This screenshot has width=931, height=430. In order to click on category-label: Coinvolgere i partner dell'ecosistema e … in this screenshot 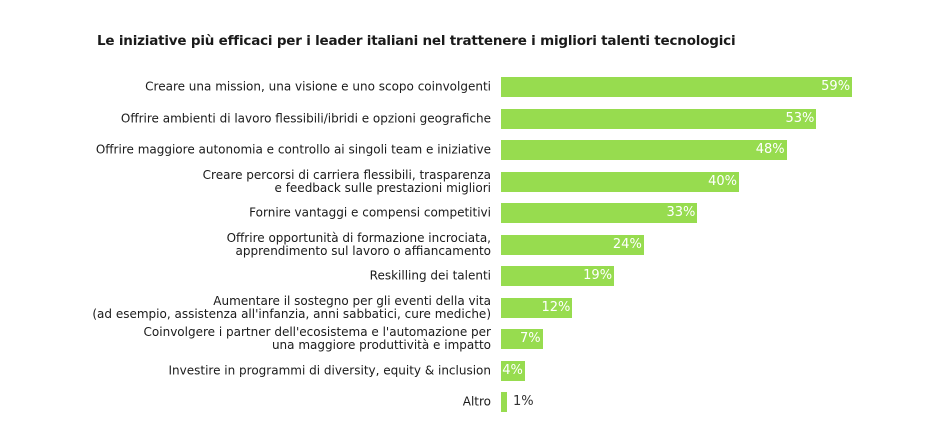, I will do `click(317, 338)`.